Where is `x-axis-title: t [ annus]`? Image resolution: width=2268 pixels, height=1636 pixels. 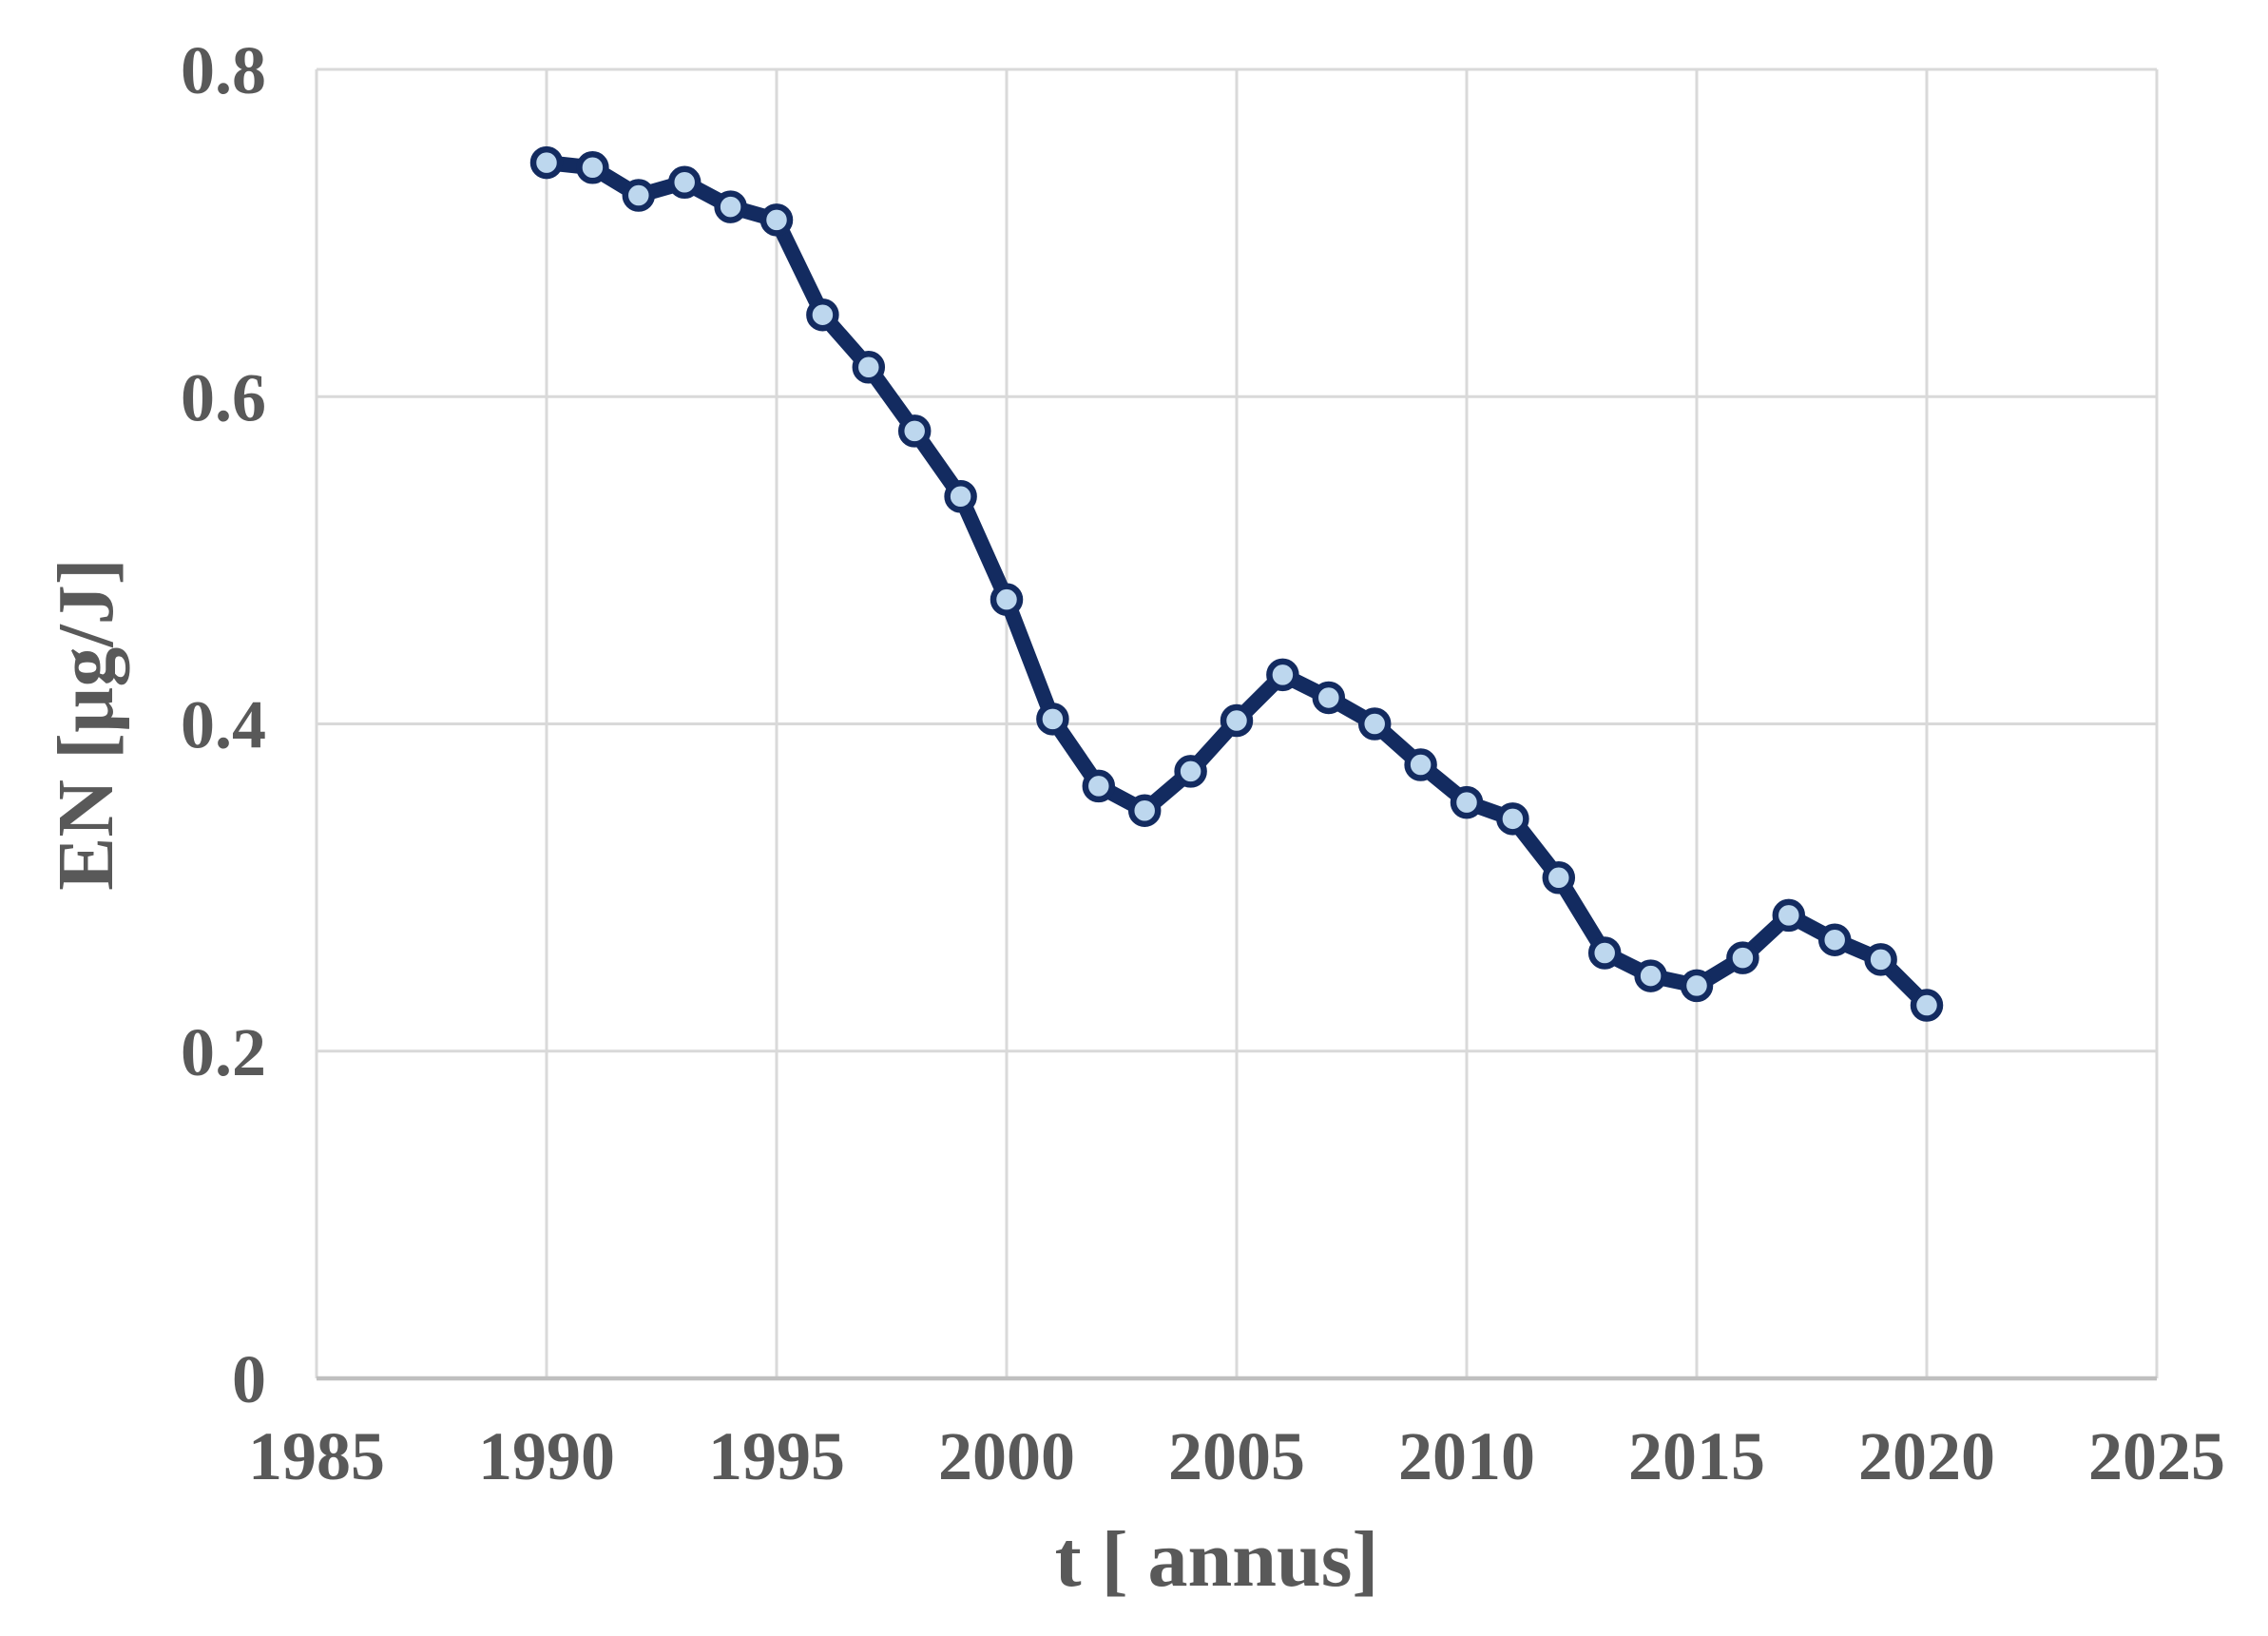
x-axis-title: t [ annus] is located at coordinates (1217, 1559).